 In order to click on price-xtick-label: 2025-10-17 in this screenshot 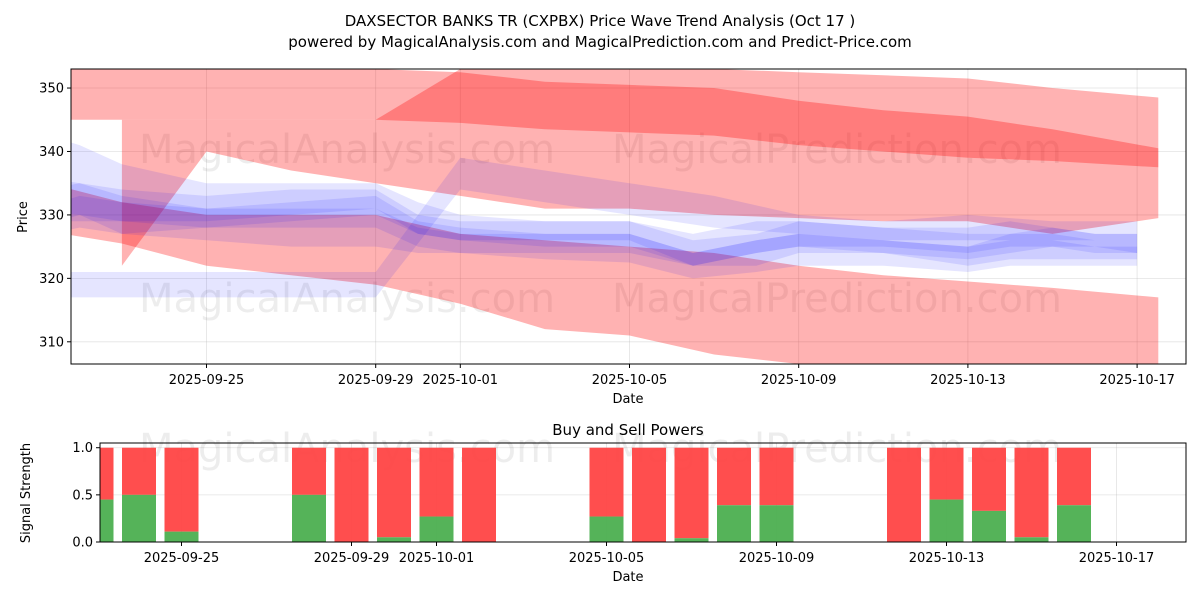, I will do `click(1137, 380)`.